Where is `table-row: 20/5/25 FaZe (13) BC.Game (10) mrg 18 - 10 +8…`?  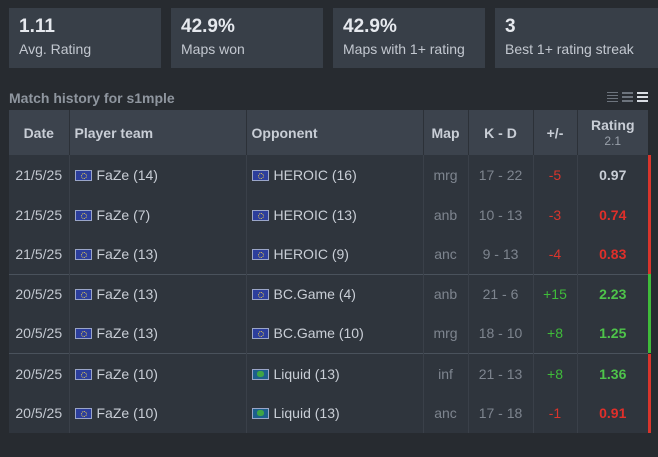
table-row: 20/5/25 FaZe (13) BC.Game (10) mrg 18 - 10 +8… is located at coordinates (328, 333).